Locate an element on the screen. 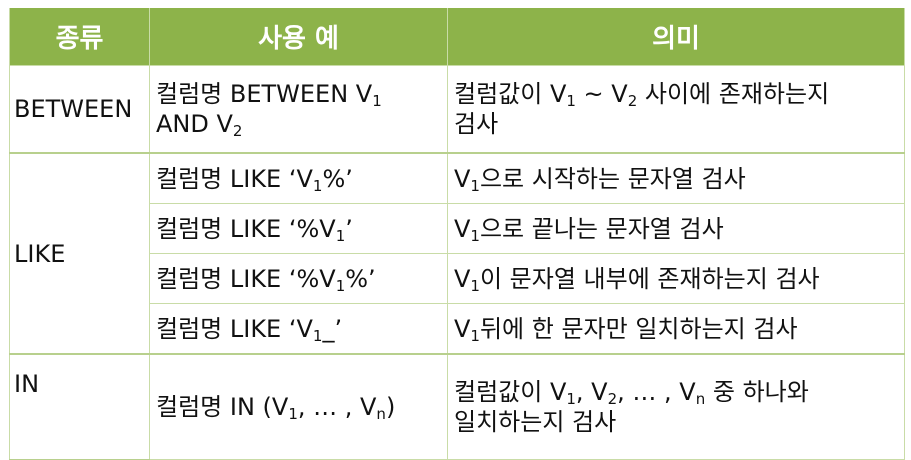  table-row-like-3: 컬럼명 LIKE ‘%V1%’ V1이 문자열 내부에 존재하는지 검사 is located at coordinates (457, 278).